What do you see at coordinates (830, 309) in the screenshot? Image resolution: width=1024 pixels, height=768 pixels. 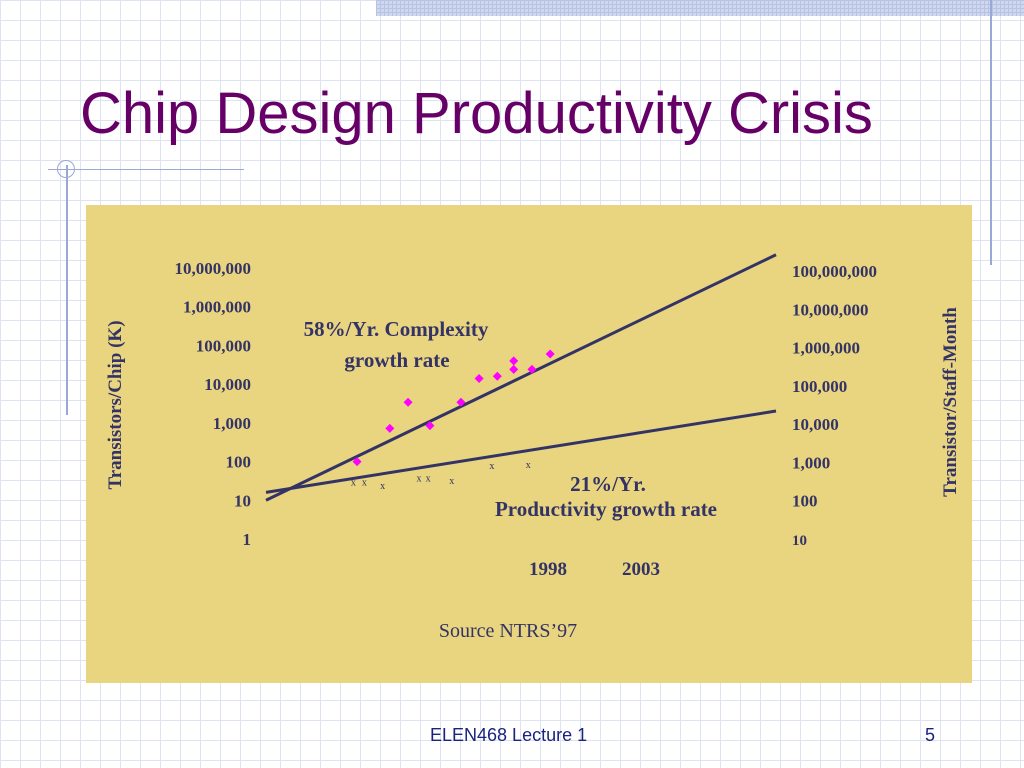 I see `right-tick-label: 10,000,000` at bounding box center [830, 309].